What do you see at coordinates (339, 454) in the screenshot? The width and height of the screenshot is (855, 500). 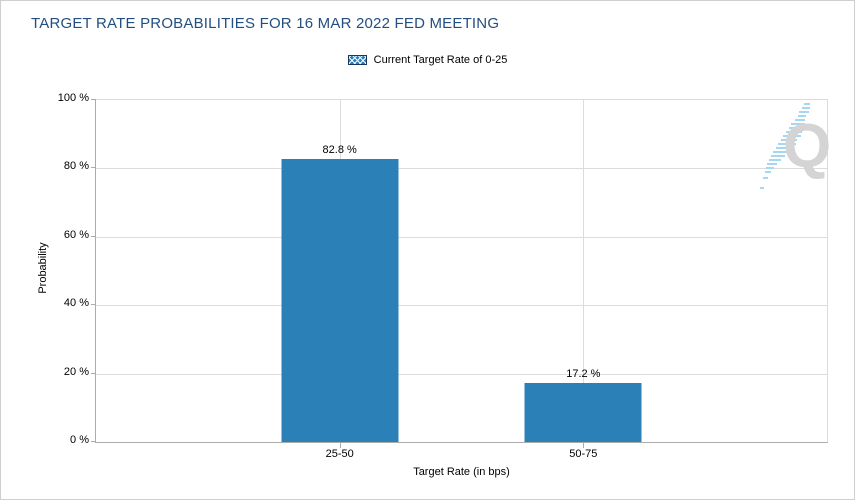 I see `x-tick-label: 25-50` at bounding box center [339, 454].